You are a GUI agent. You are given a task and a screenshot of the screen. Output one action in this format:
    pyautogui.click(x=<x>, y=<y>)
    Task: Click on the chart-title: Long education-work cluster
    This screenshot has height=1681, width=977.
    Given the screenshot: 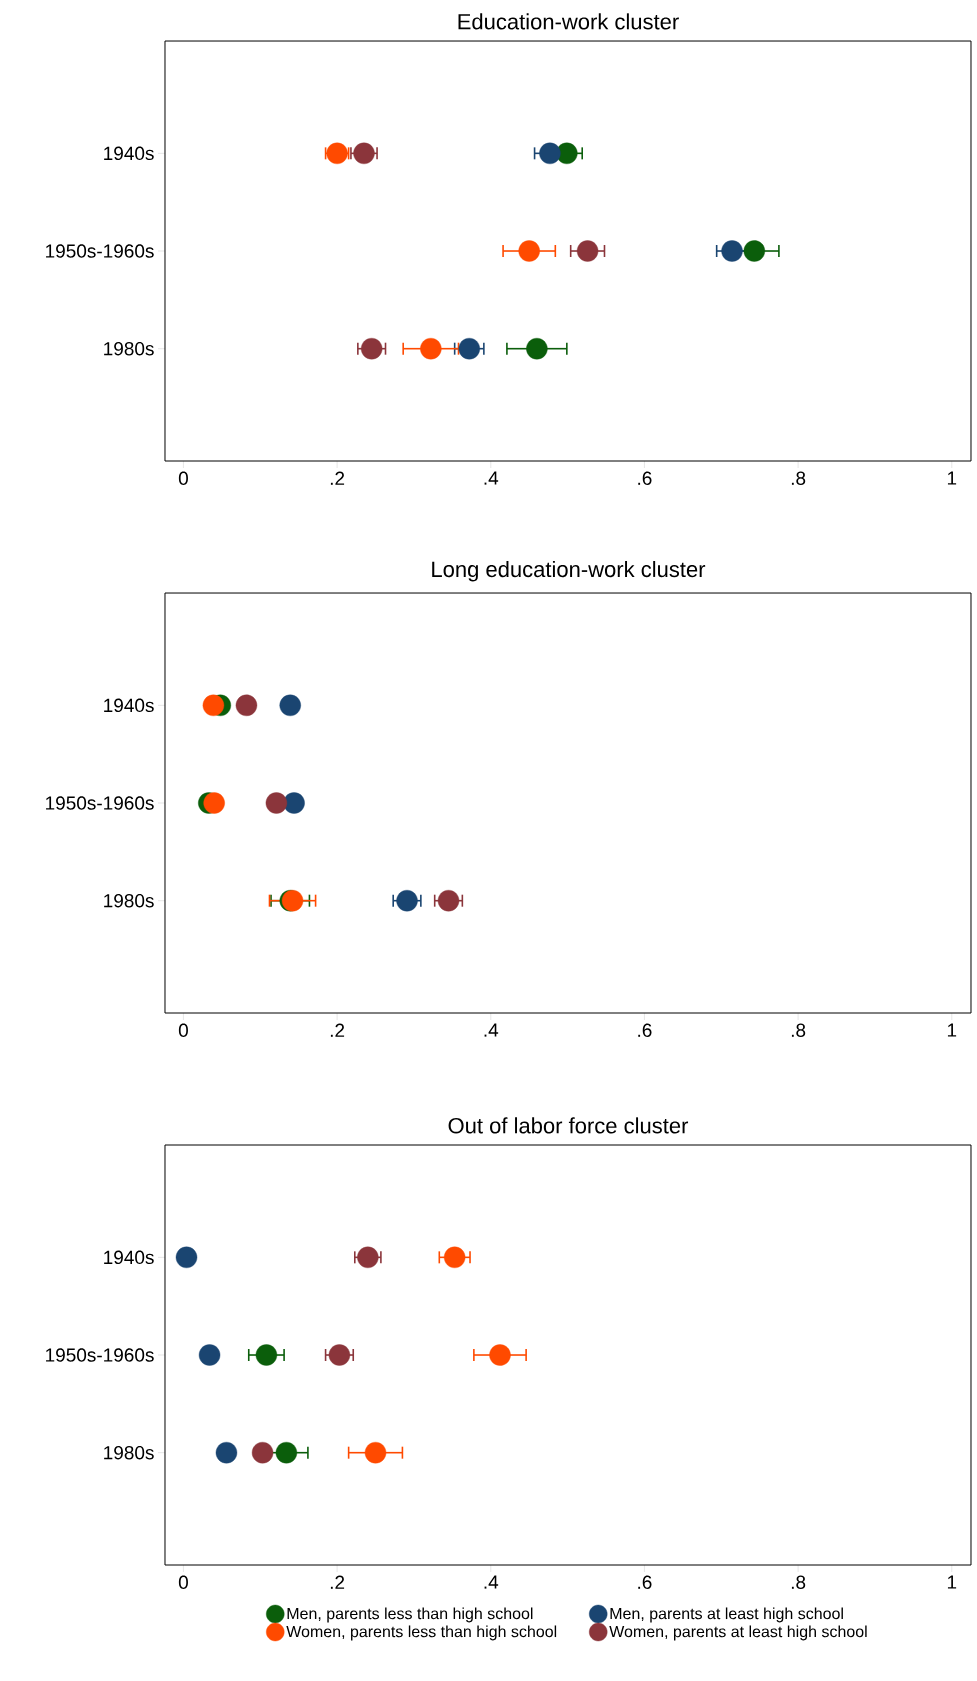 What is the action you would take?
    pyautogui.click(x=569, y=571)
    